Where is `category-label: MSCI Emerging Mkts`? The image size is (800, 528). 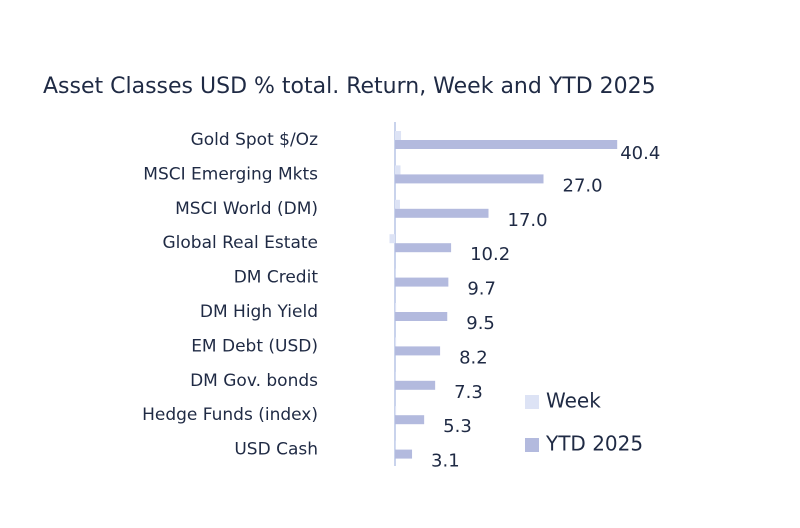
category-label: MSCI Emerging Mkts is located at coordinates (230, 174).